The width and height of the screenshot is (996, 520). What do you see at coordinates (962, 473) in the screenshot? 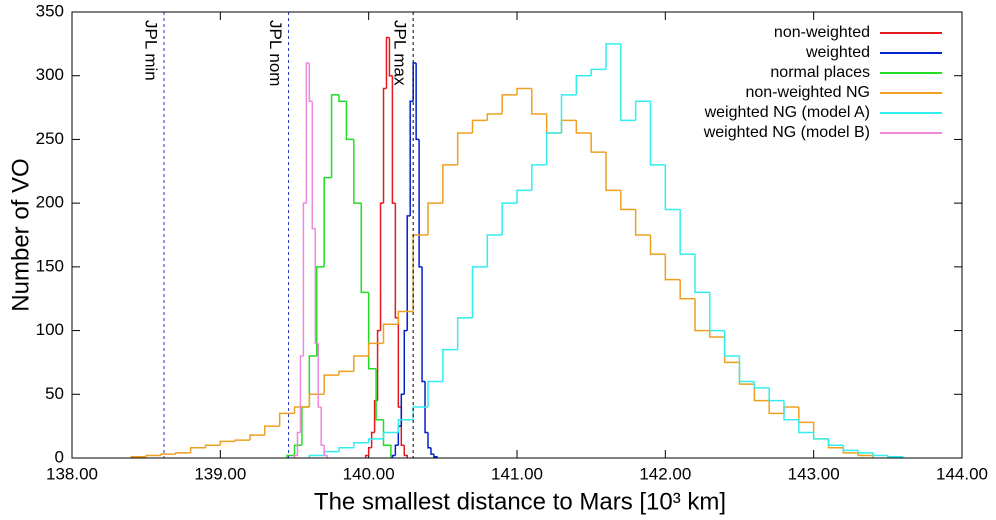
I see `x-tick-label: 144.00` at bounding box center [962, 473].